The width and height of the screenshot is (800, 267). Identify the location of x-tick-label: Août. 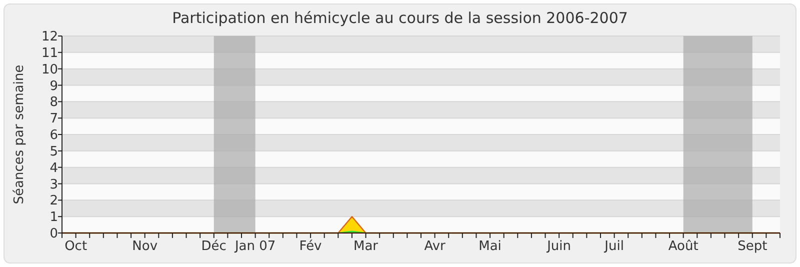
(683, 246).